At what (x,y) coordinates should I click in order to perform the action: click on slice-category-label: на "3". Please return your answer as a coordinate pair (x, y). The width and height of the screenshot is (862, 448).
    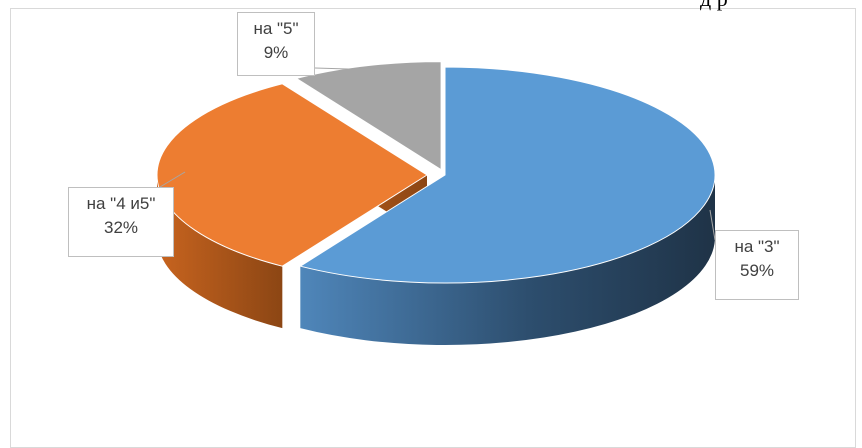
    Looking at the image, I should click on (757, 246).